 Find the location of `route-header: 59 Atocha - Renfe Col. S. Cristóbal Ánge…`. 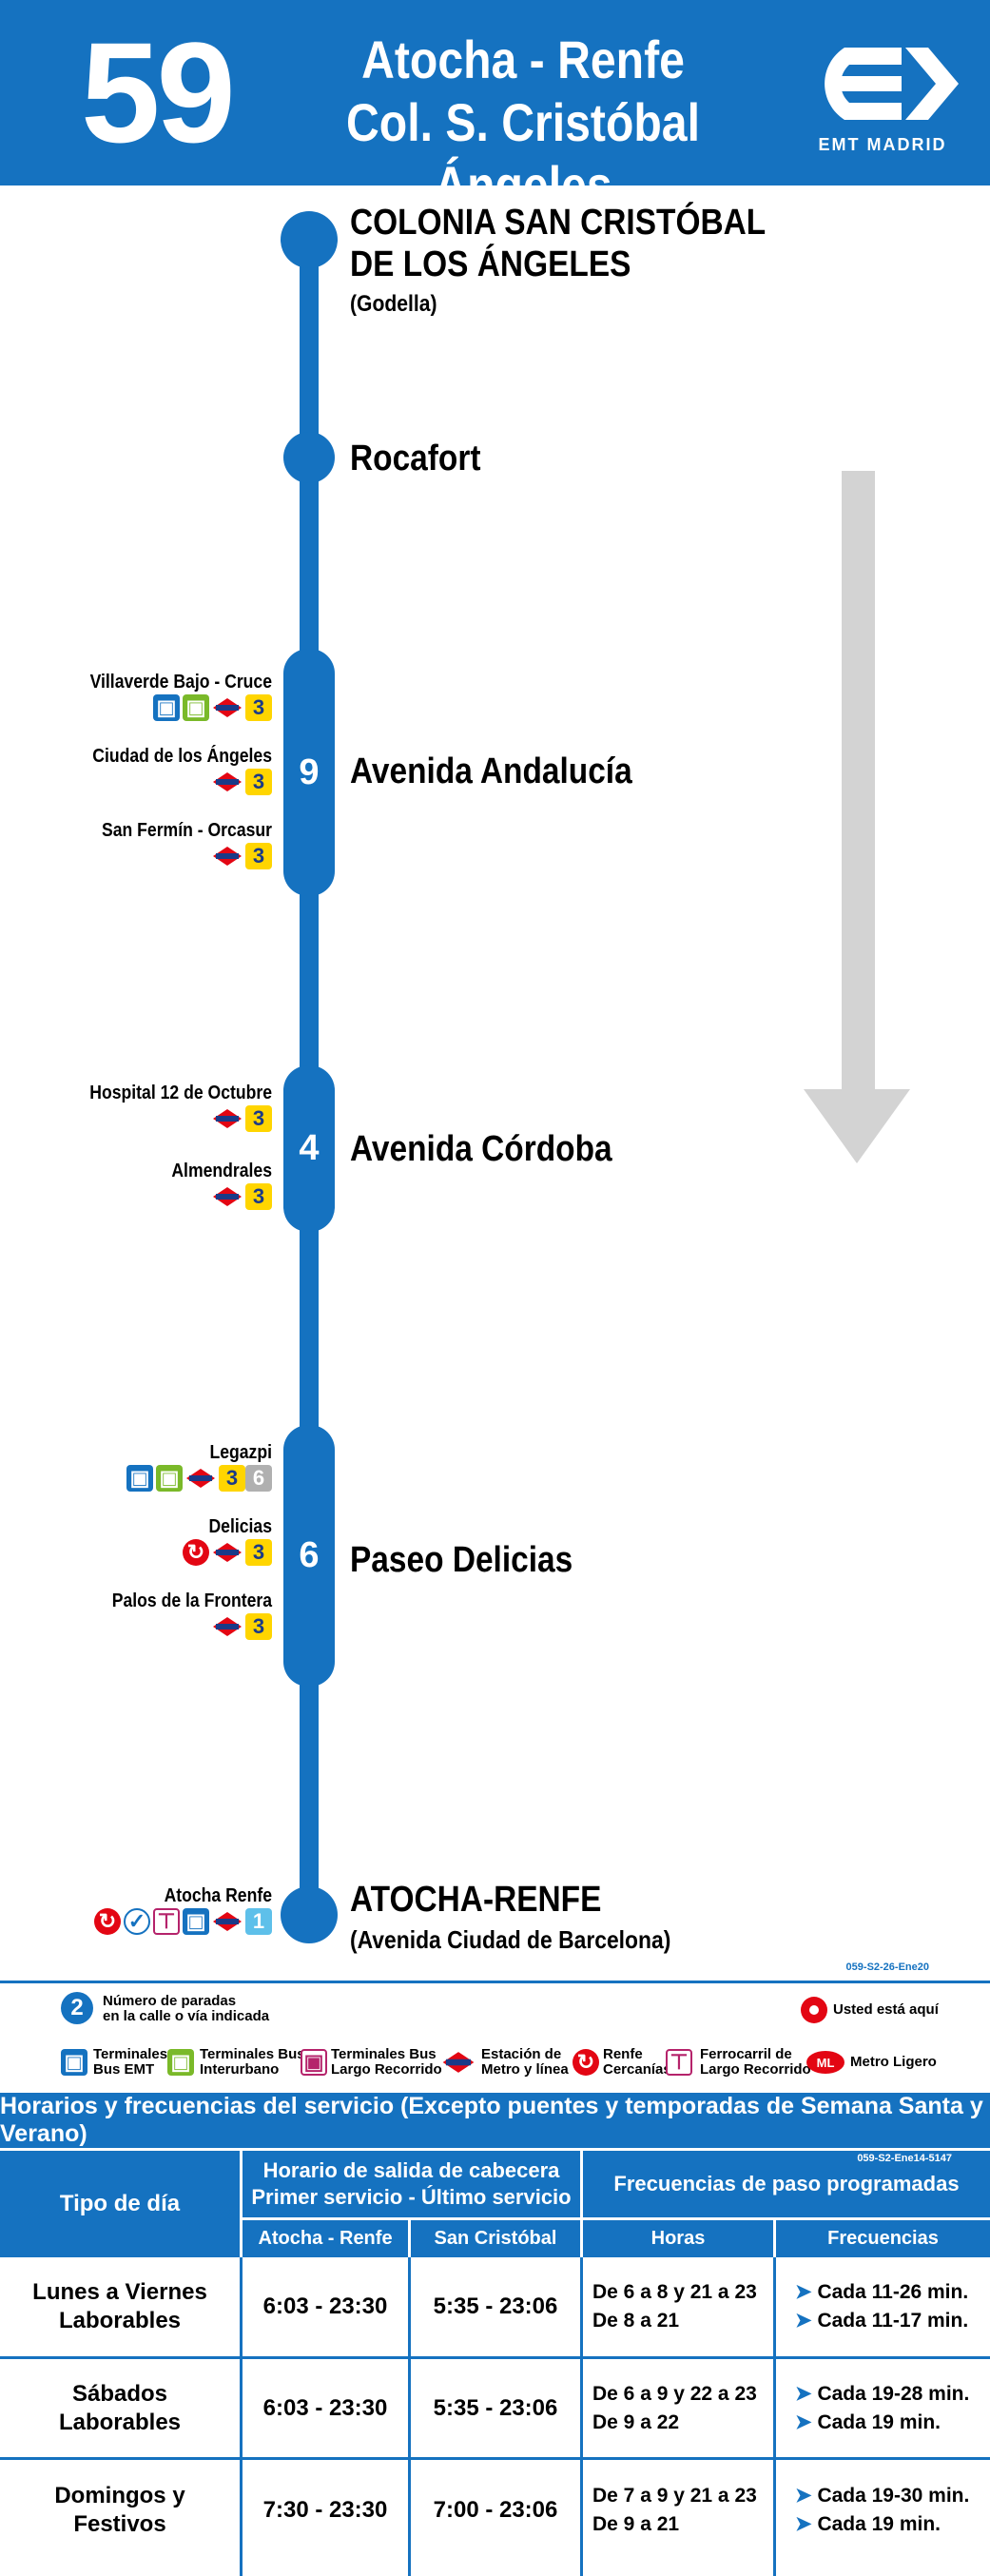

route-header: 59 Atocha - Renfe Col. S. Cristóbal Ánge… is located at coordinates (495, 107).